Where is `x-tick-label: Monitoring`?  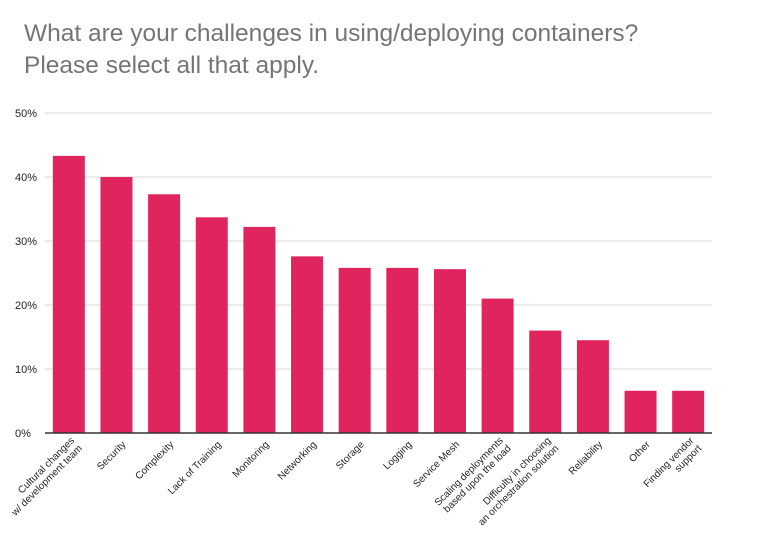 x-tick-label: Monitoring is located at coordinates (251, 459).